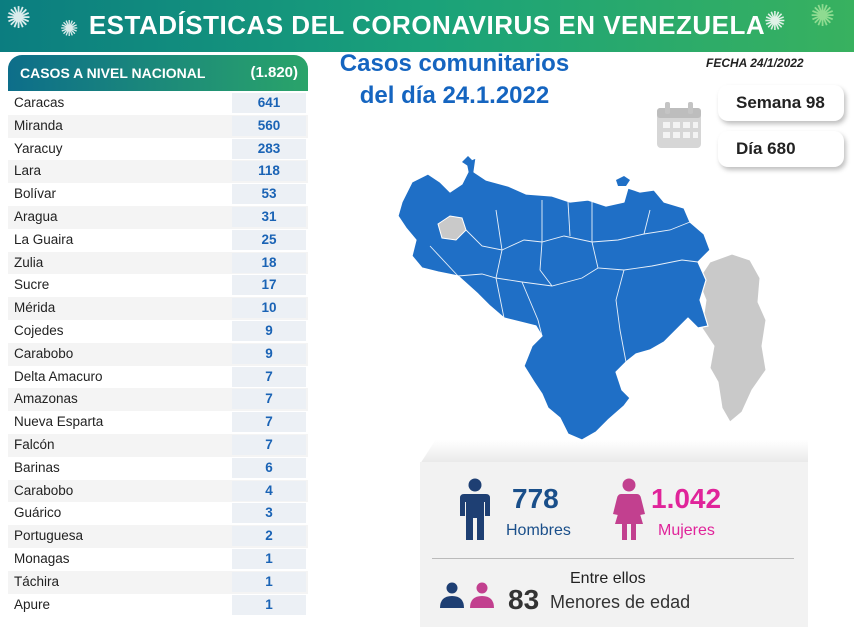 The image size is (854, 639). I want to click on table-row: Guárico 3, so click(158, 514).